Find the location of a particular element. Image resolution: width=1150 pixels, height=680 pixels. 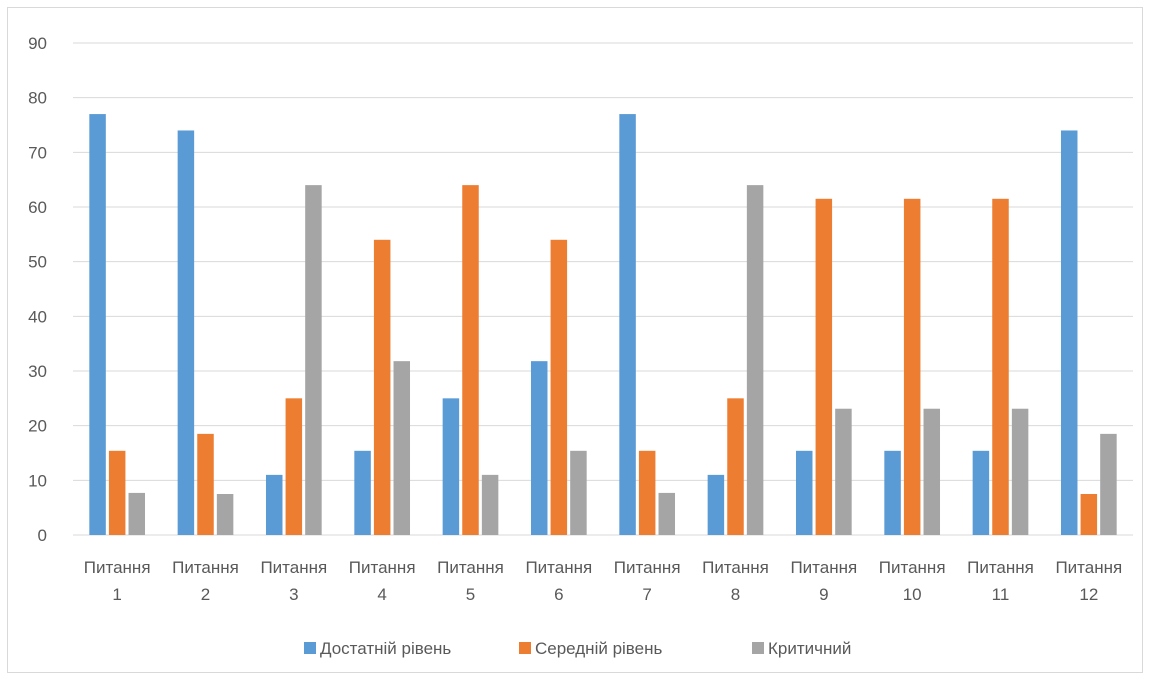

x-tick-label: 11 is located at coordinates (1001, 594).